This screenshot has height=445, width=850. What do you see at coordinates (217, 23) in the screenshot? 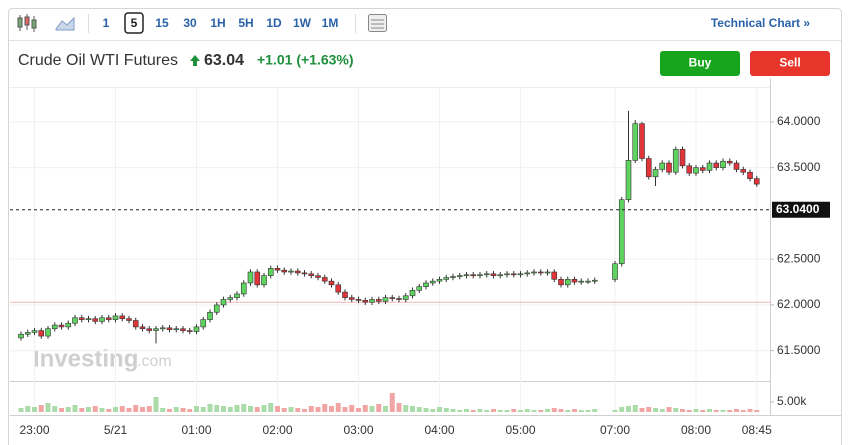
I see `interval-option: 1H` at bounding box center [217, 23].